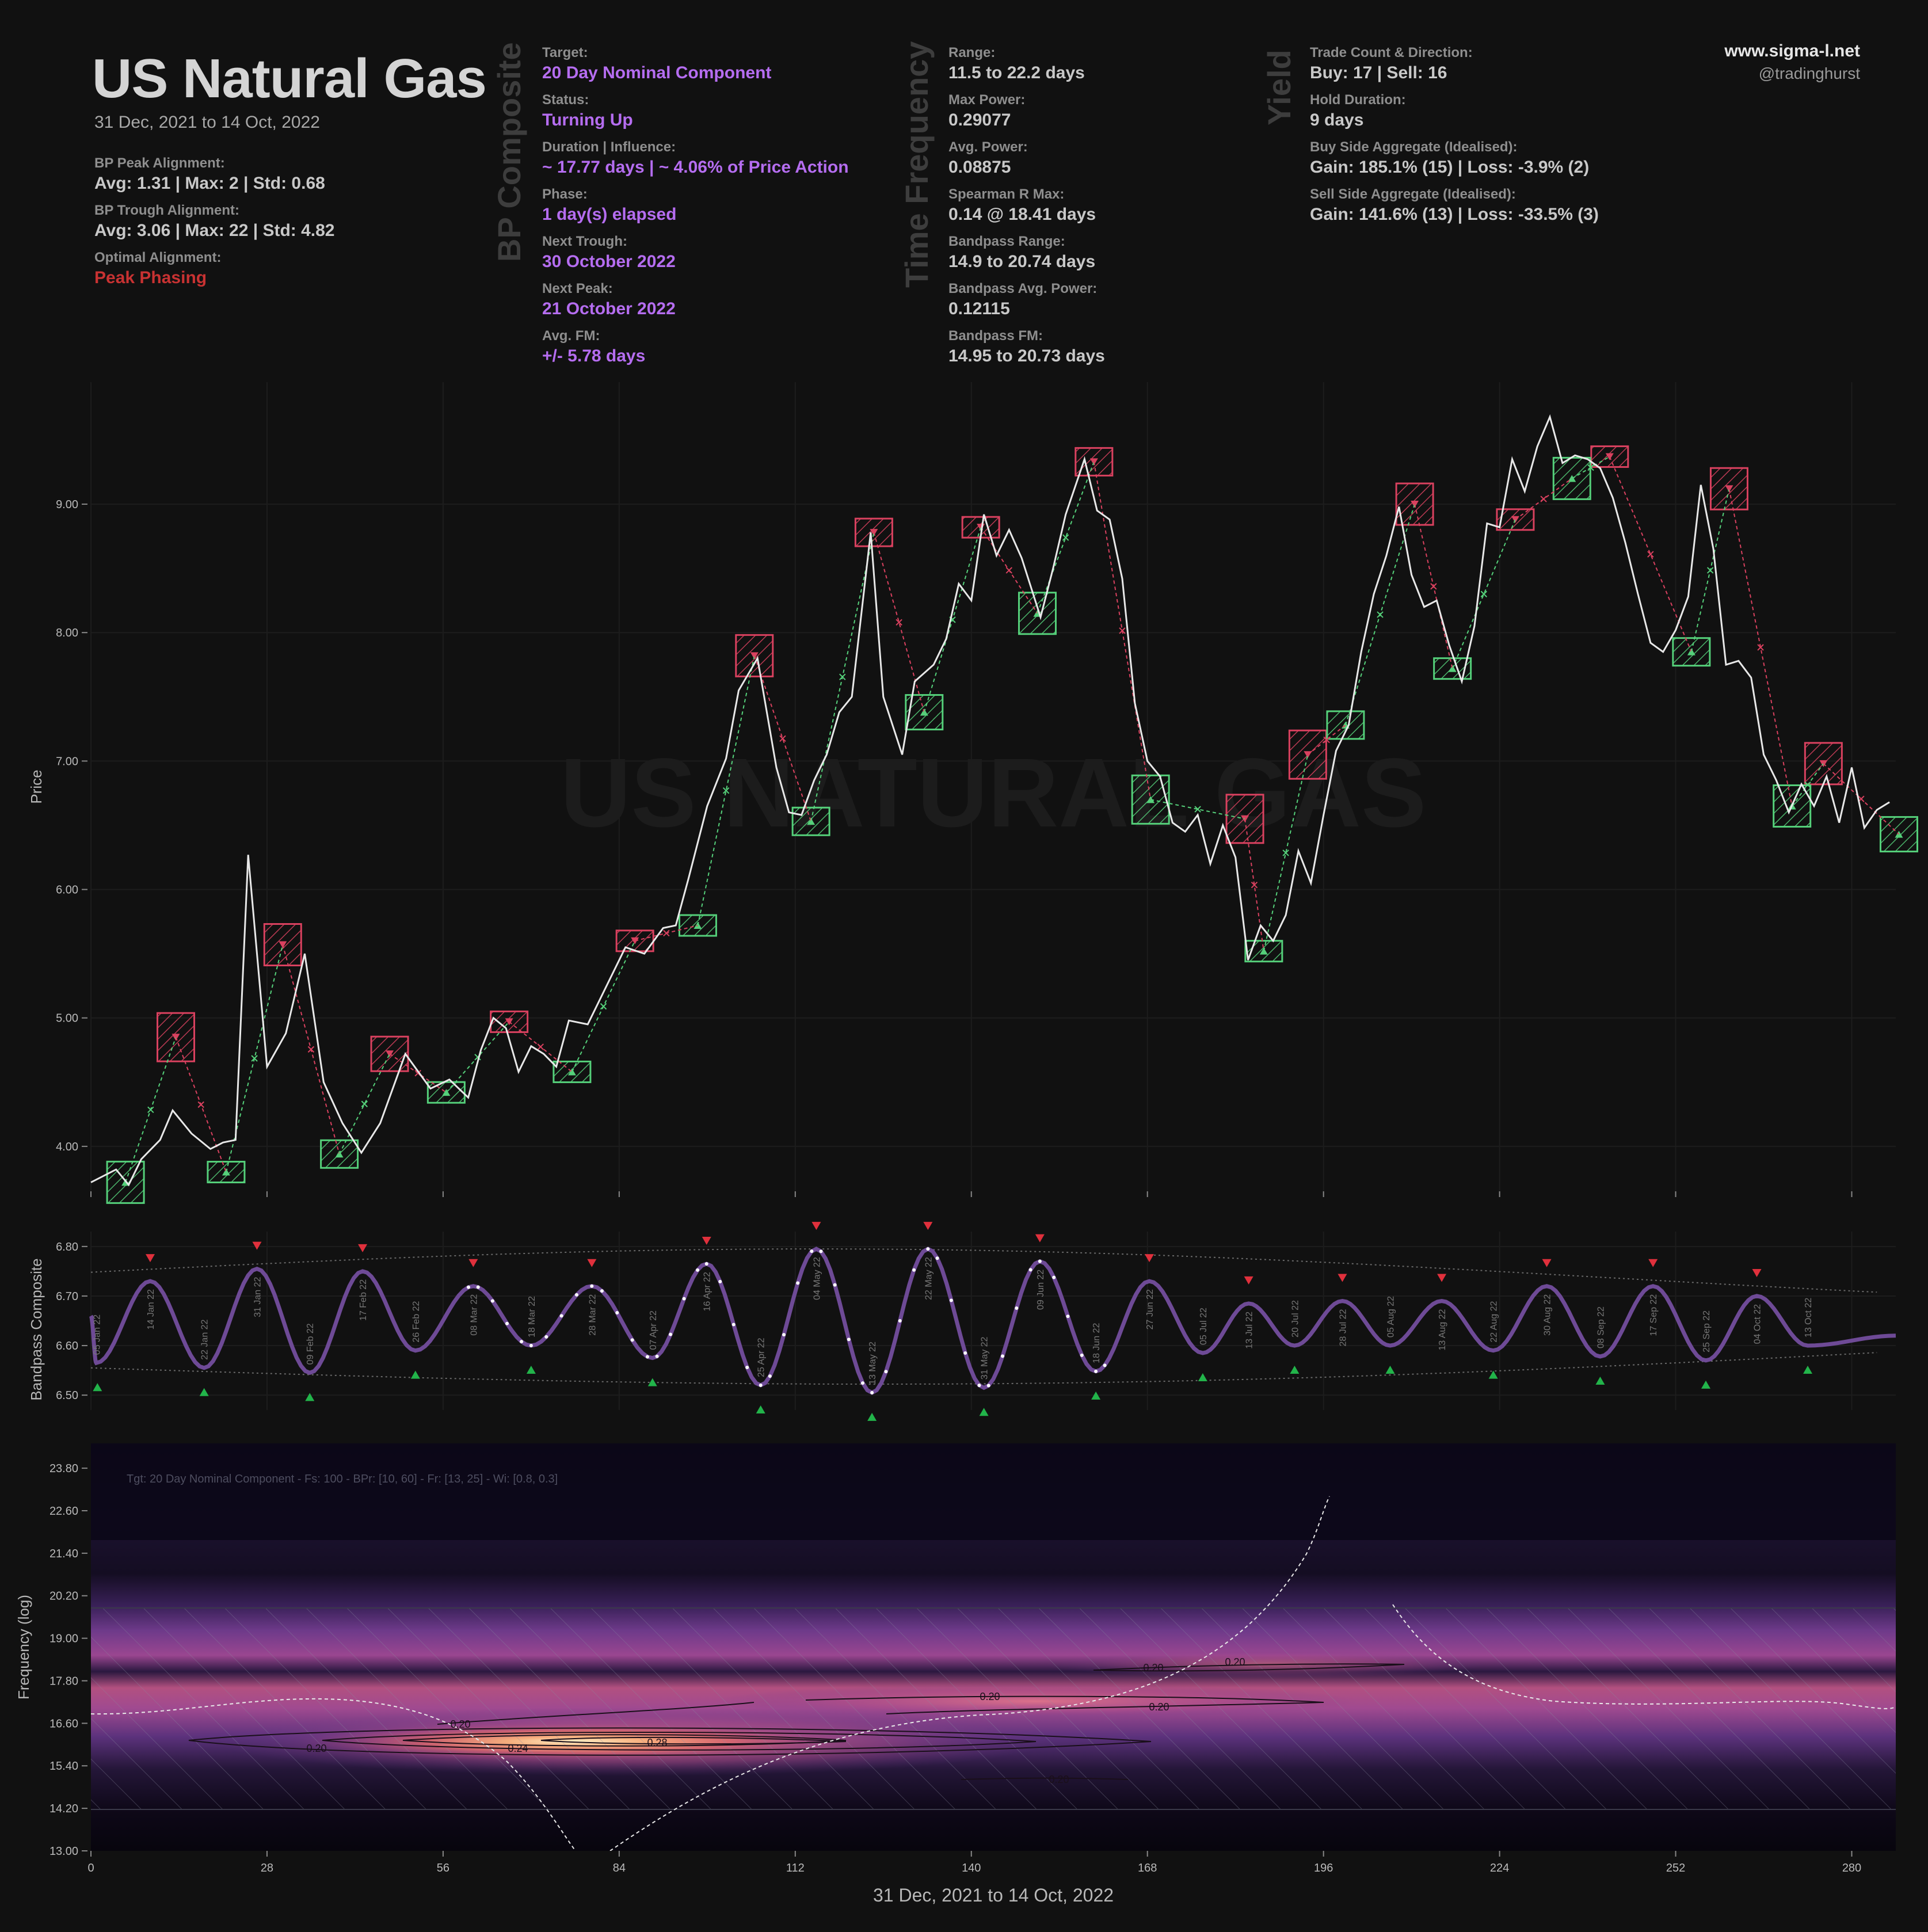  I want to click on buy-aggregate-value: Gain: 185.1% (15) | Loss: -3.9% (2), so click(1450, 168).